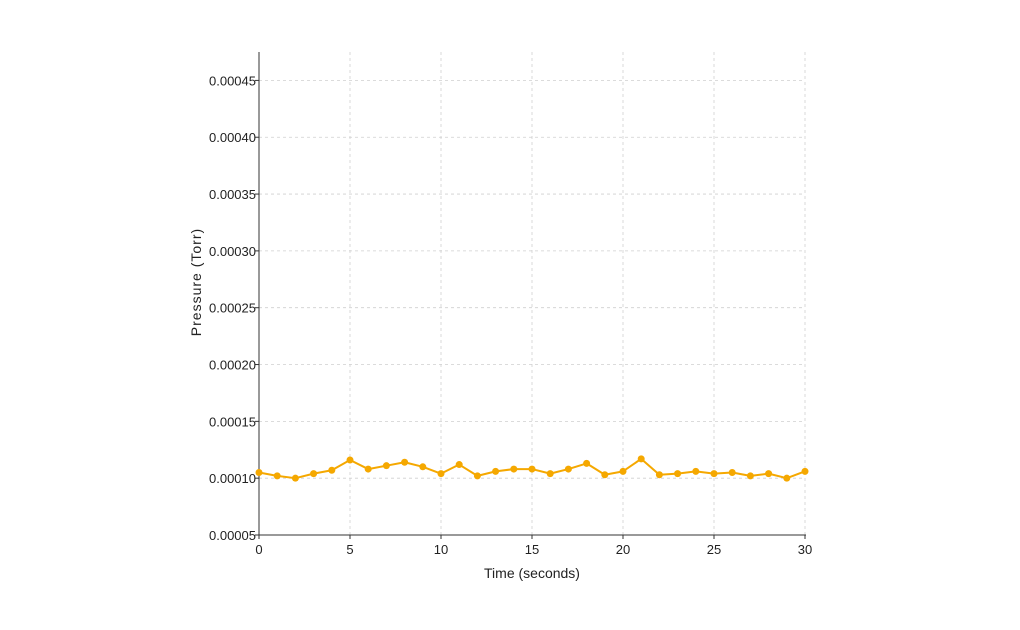 This screenshot has width=1020, height=630. Describe the element at coordinates (232, 137) in the screenshot. I see `y-tick-label: 0.00040` at that location.